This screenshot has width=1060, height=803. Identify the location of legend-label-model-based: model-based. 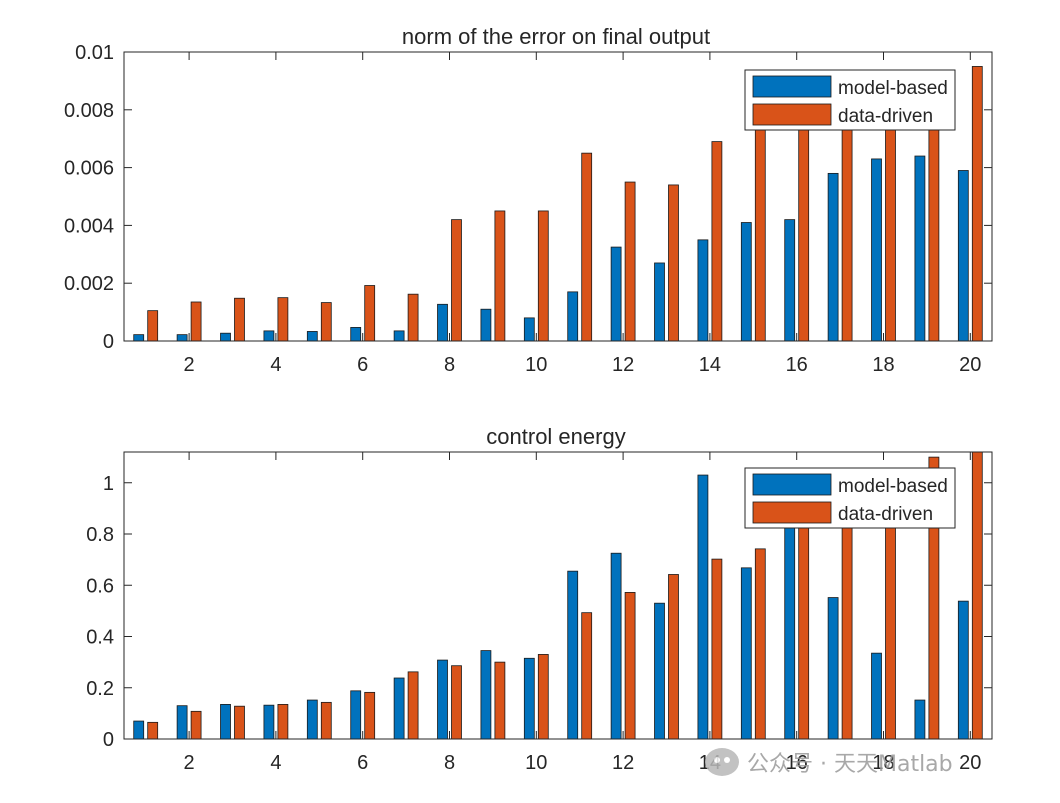
(893, 486).